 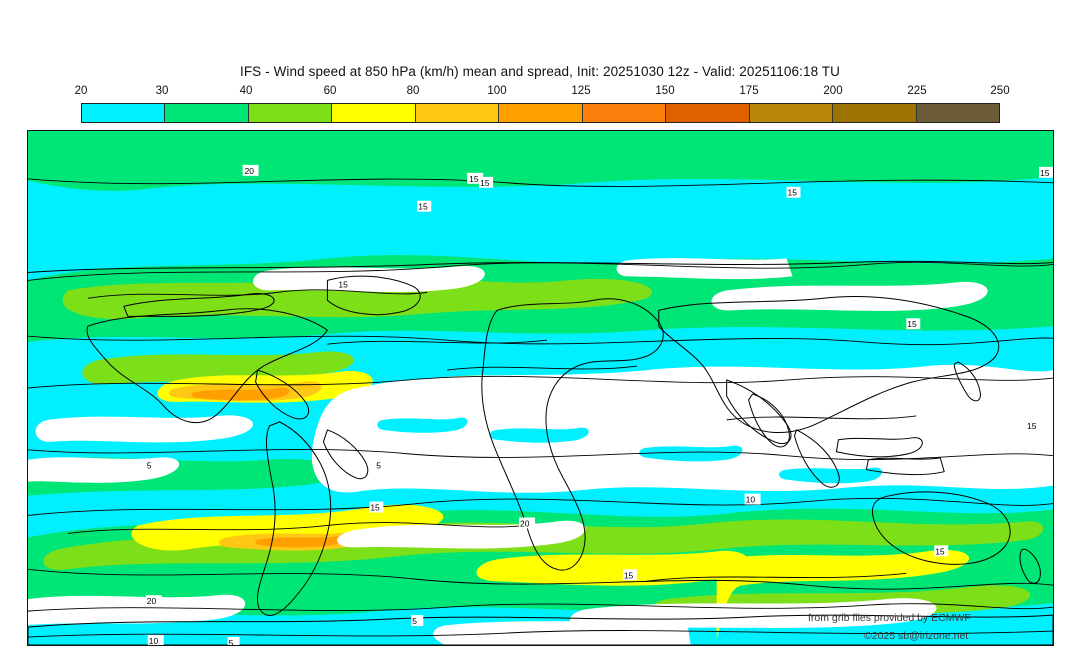 What do you see at coordinates (749, 91) in the screenshot?
I see `colorbar-tick: 175` at bounding box center [749, 91].